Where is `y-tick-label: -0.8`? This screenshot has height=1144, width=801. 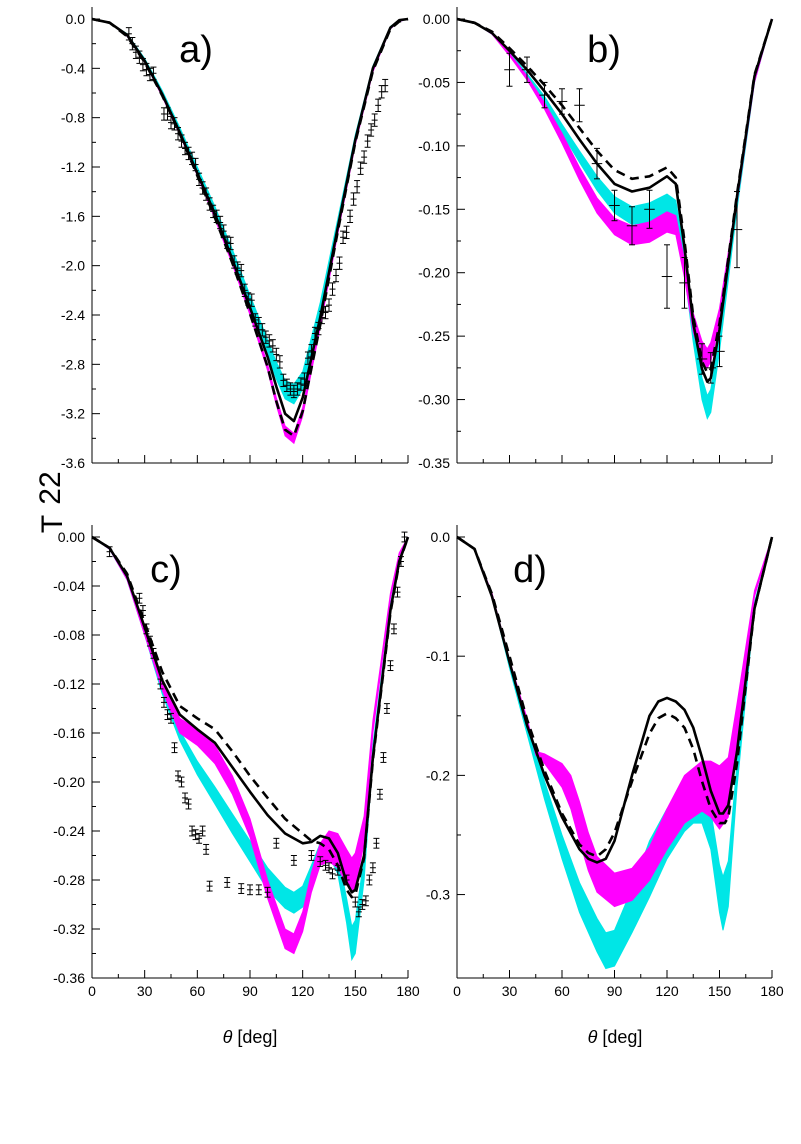 y-tick-label: -0.8 is located at coordinates (73, 118).